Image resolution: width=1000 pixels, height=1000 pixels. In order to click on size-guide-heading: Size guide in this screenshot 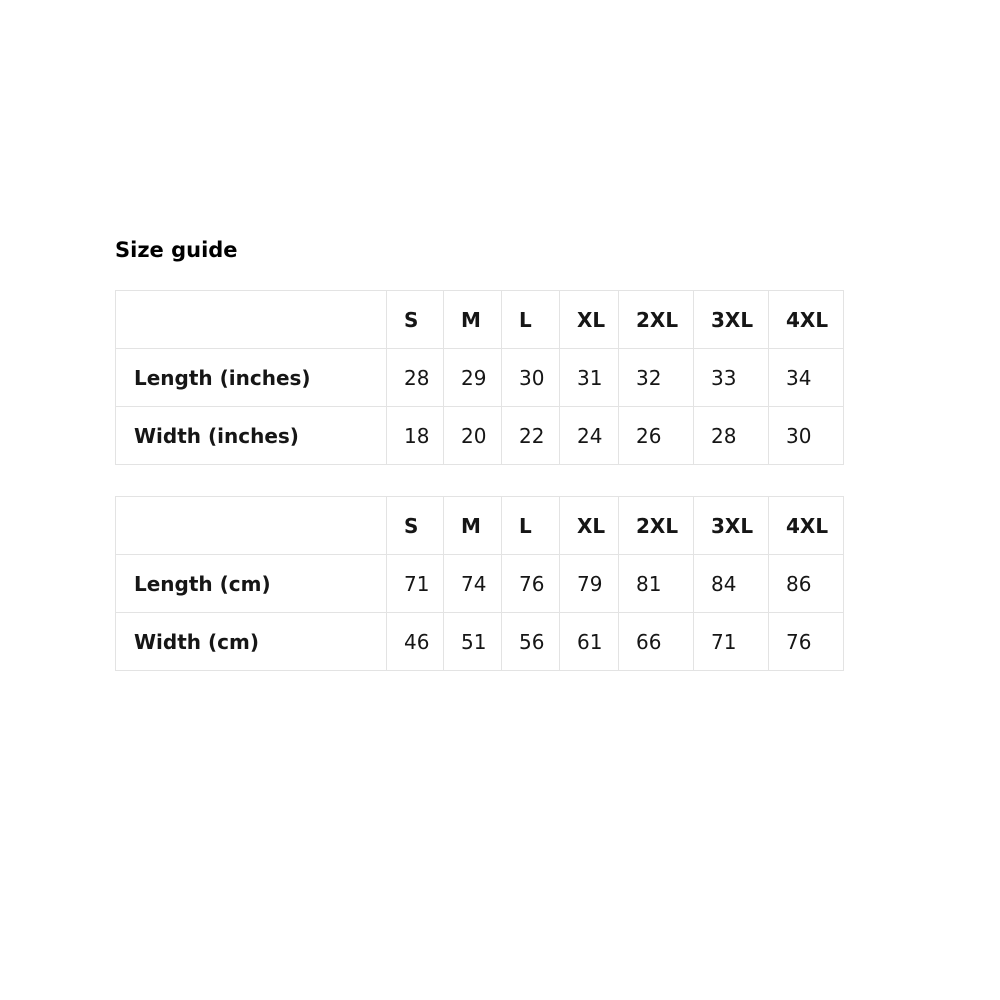, I will do `click(176, 250)`.